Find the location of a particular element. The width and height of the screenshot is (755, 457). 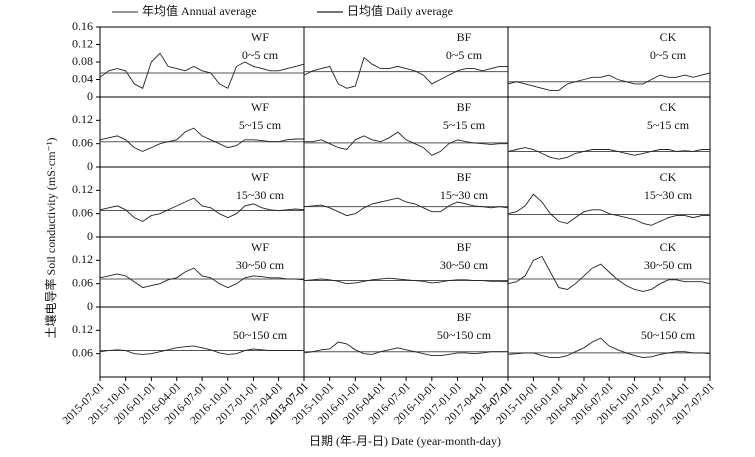

y-axis-label: 土壤电导率 Soil conductivity (mS·cm⁻¹) is located at coordinates (50, 238).